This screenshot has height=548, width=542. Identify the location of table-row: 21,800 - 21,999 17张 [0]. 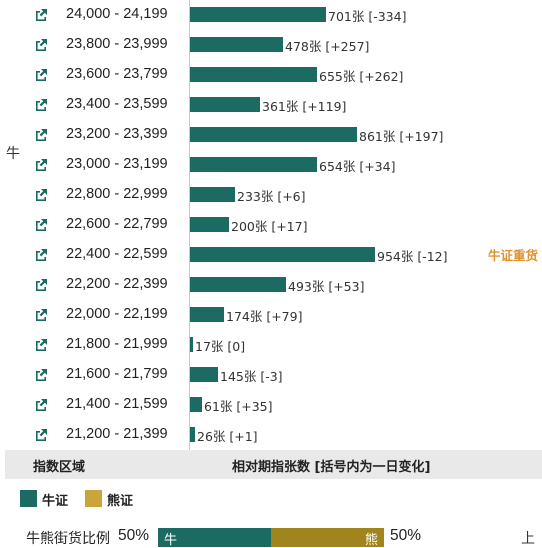
(271, 345).